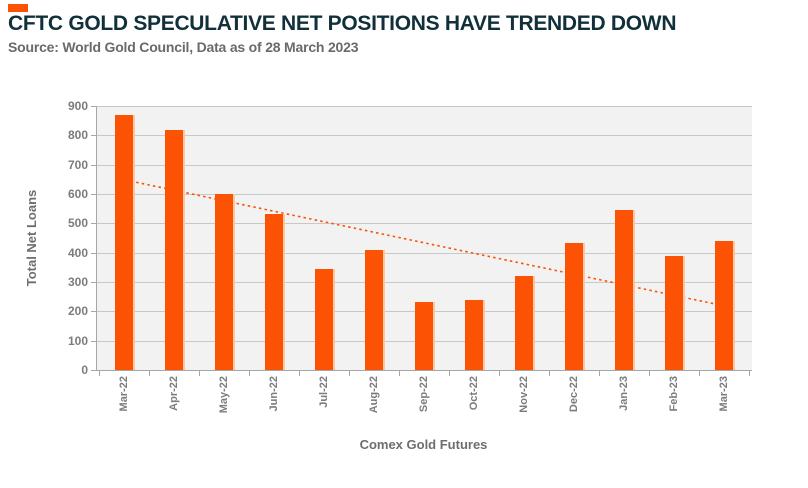 This screenshot has width=808, height=488. Describe the element at coordinates (674, 394) in the screenshot. I see `xtick-label-Feb-23: Feb-23` at that location.